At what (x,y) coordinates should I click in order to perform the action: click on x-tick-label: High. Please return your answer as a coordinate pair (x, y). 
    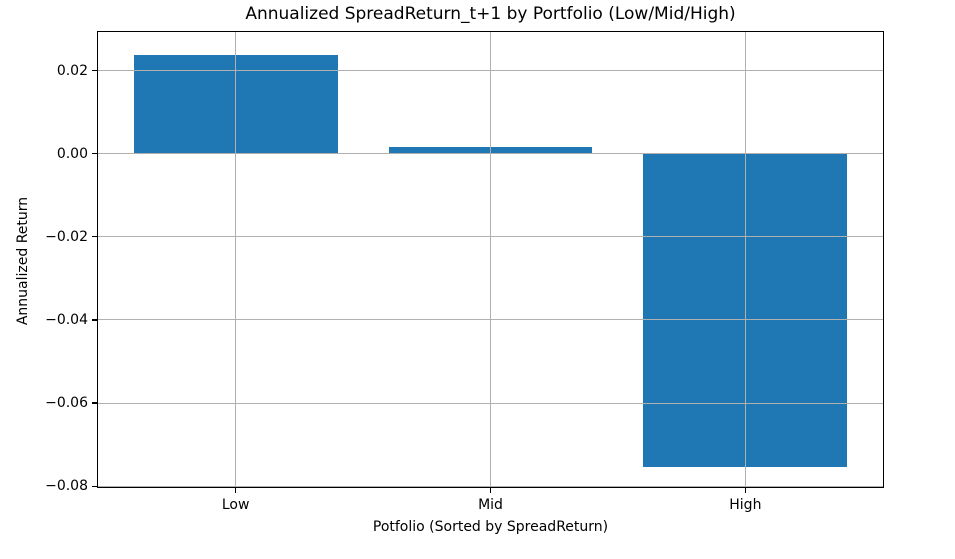
    Looking at the image, I should click on (745, 505).